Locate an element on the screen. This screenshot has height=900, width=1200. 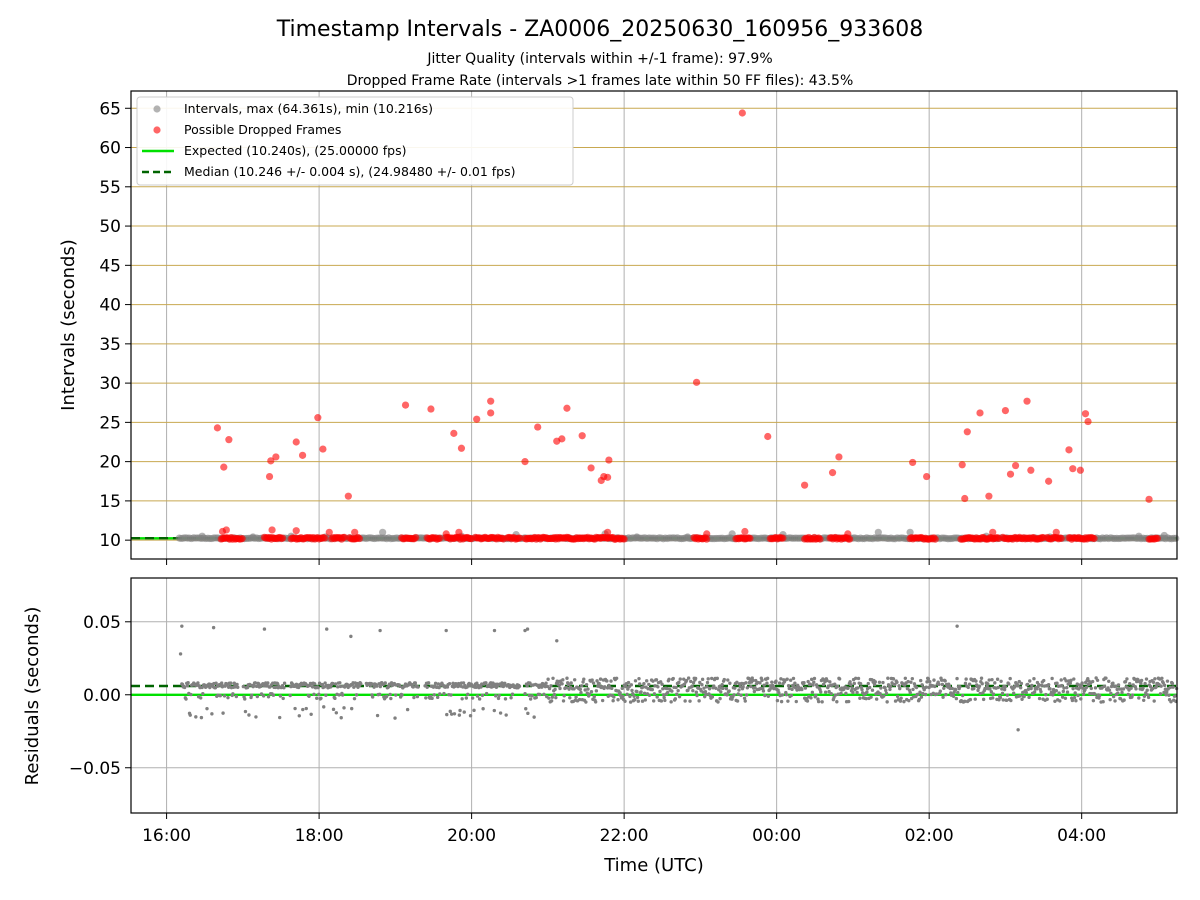
x-tick-label: 16:00 is located at coordinates (166, 836).